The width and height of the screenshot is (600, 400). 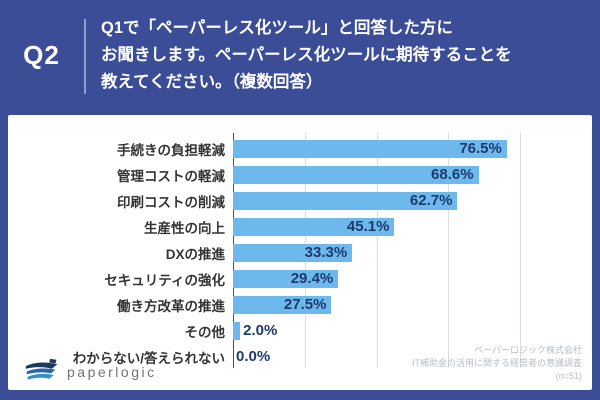 I want to click on chart-row: セキュリティの強化 29.4%, so click(x=299, y=279).